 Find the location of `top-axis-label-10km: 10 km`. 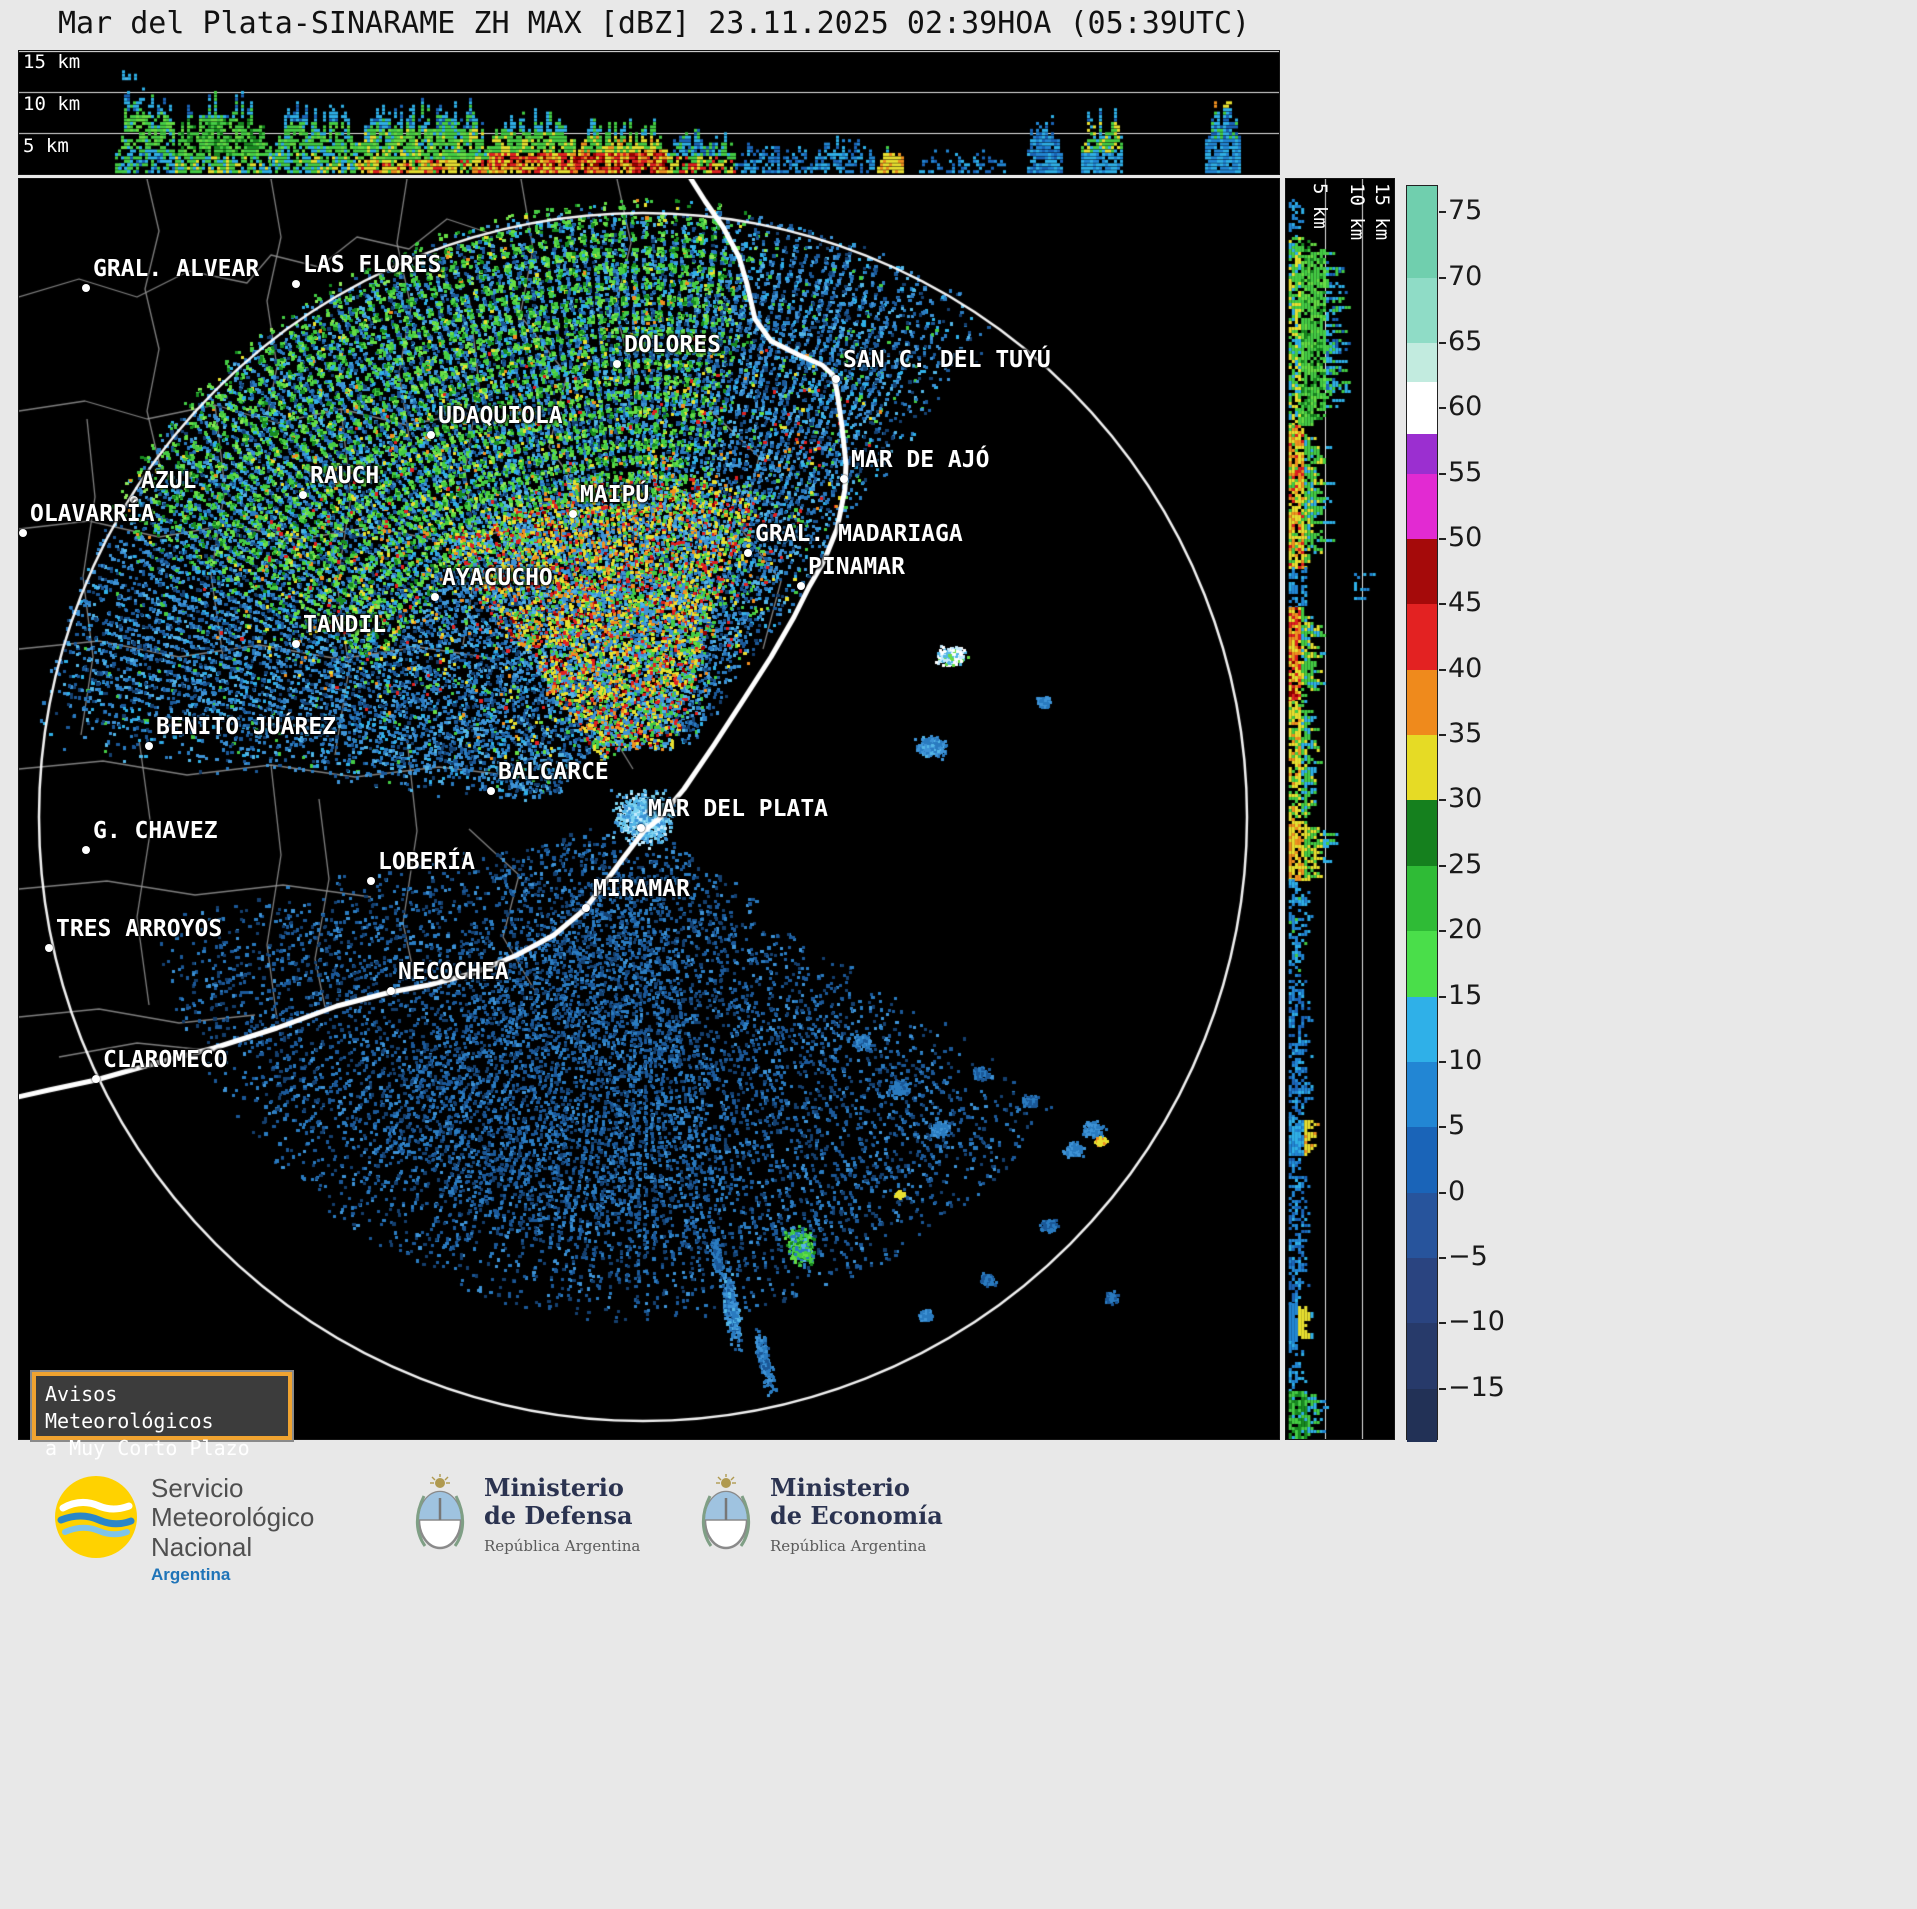

top-axis-label-10km: 10 km is located at coordinates (52, 104).